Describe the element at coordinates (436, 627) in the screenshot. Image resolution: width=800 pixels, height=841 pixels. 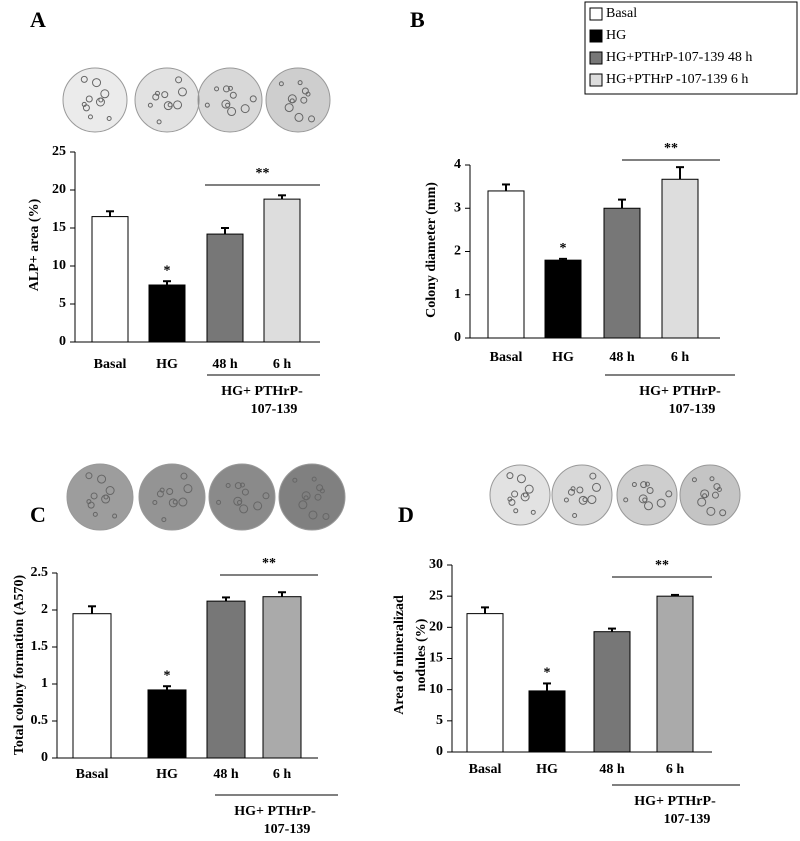
I see `y-tick-label: 20` at that location.